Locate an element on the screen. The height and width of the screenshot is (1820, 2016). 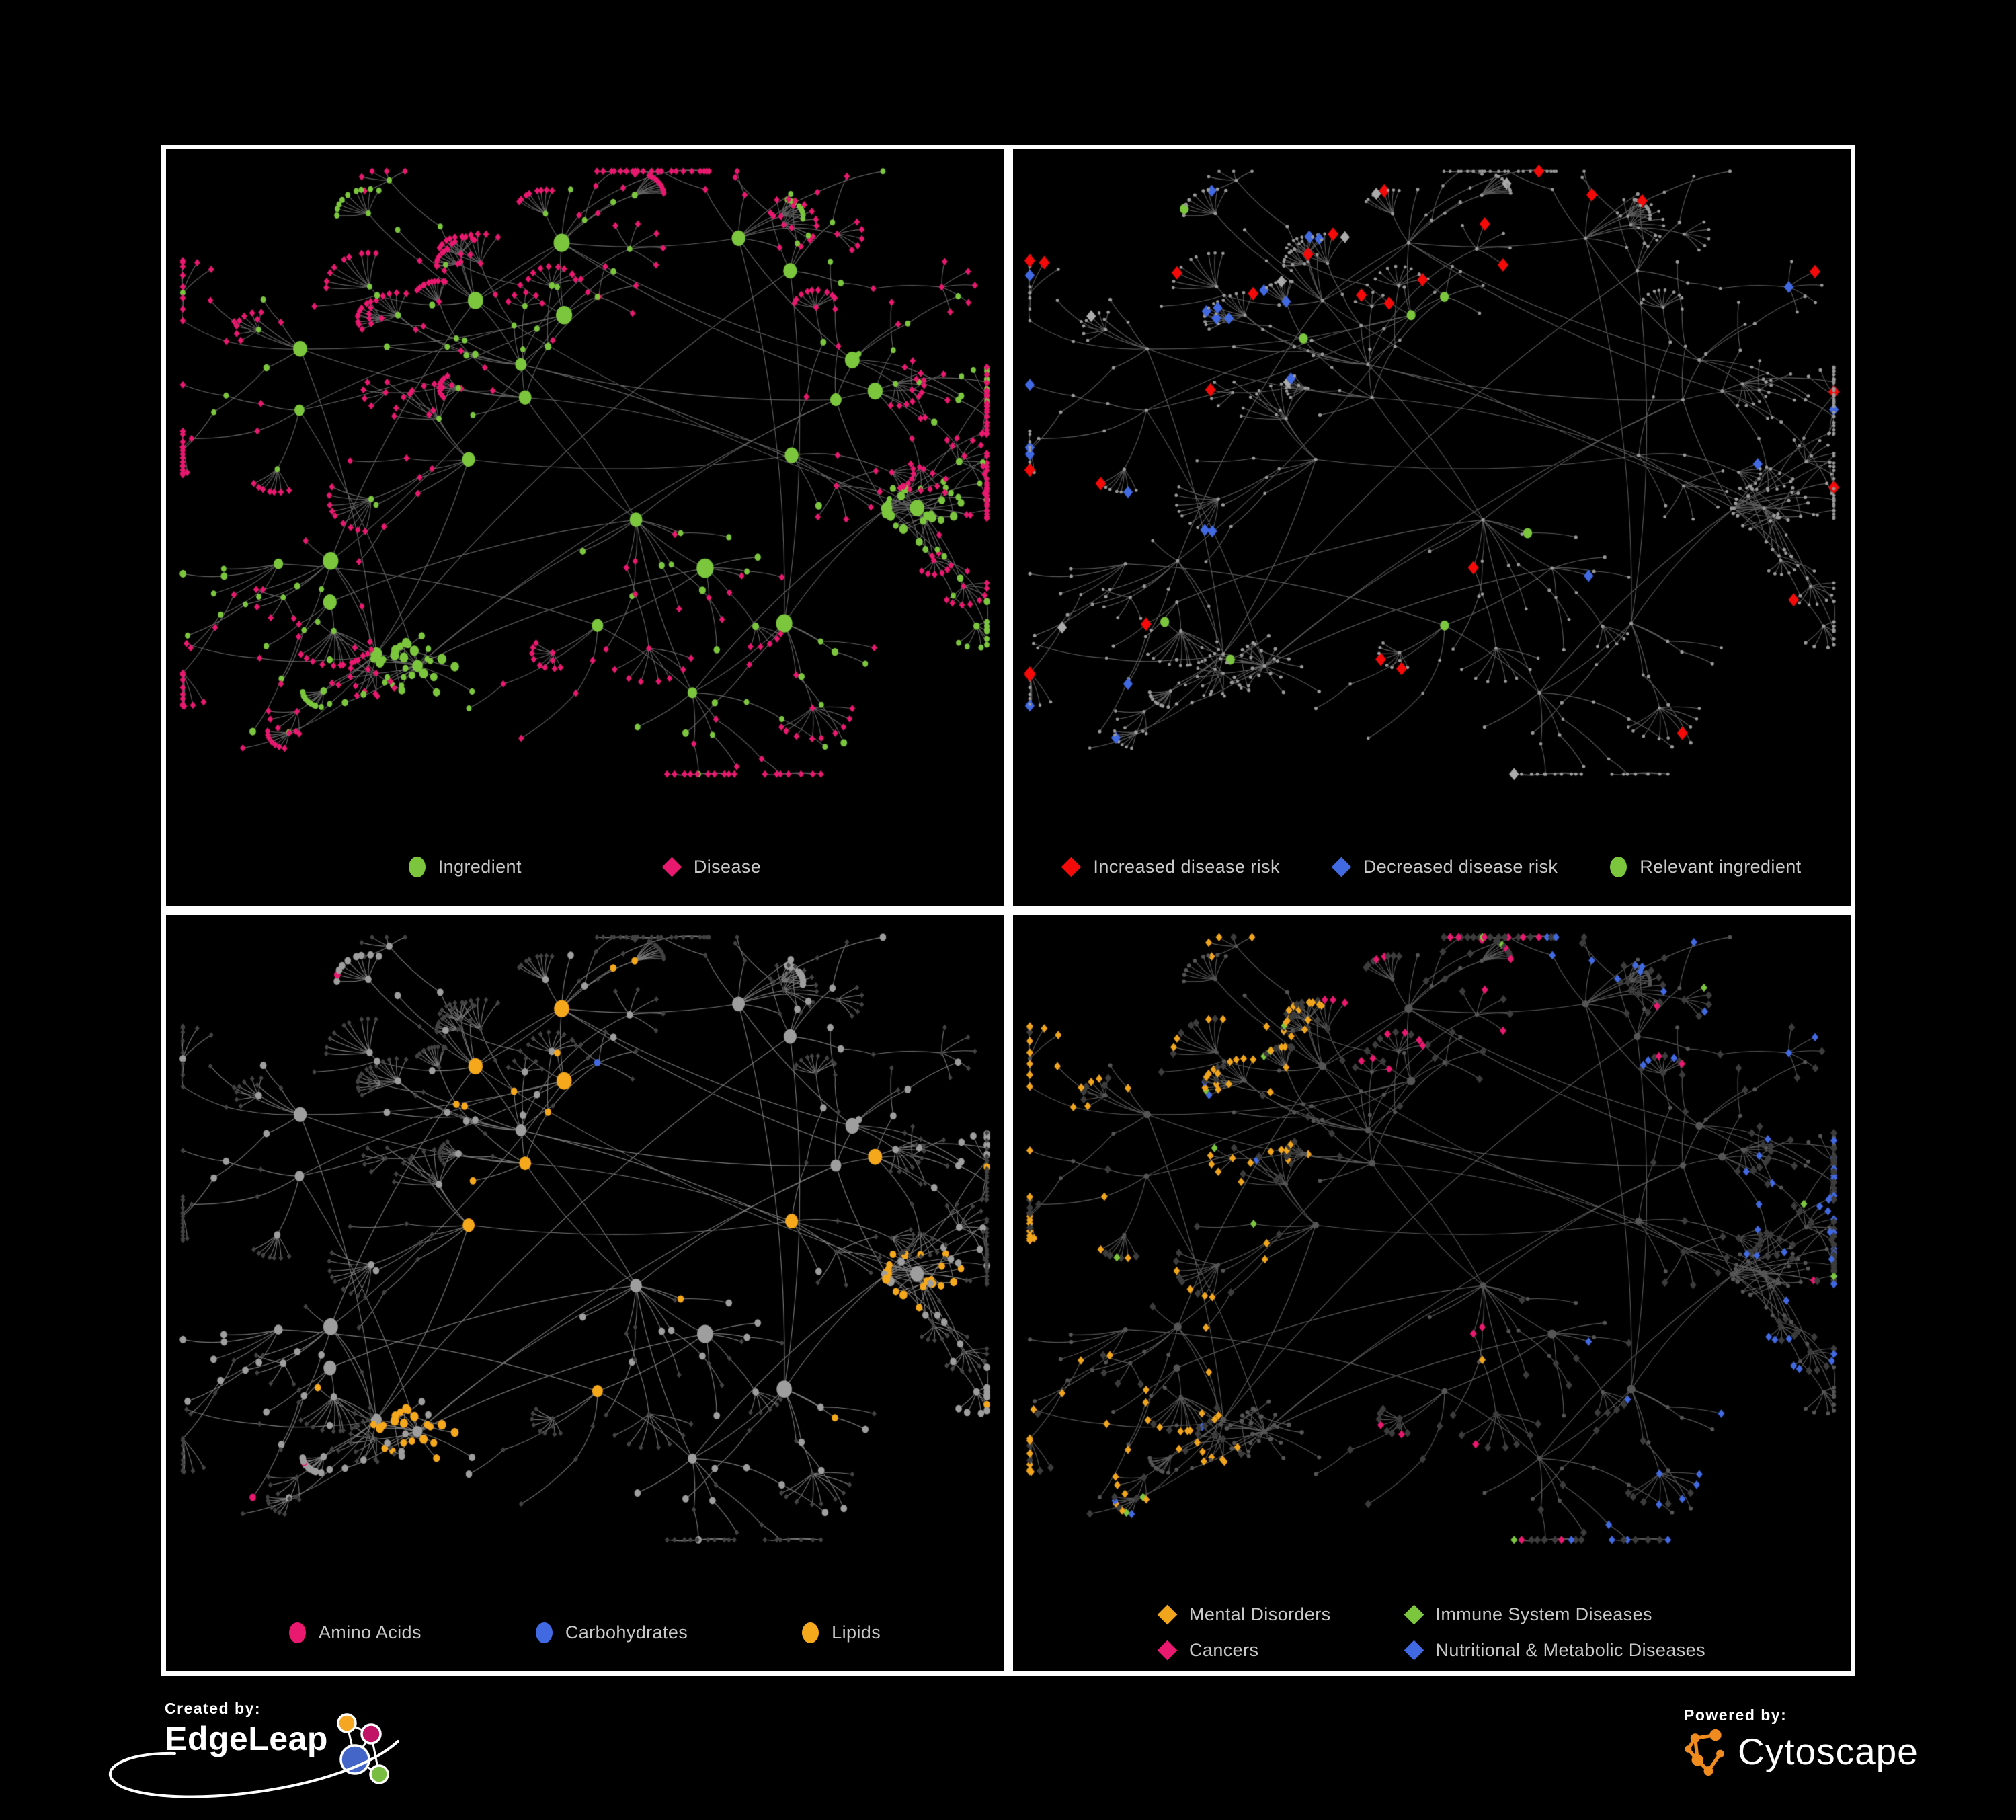
legend-item-increased-risk: Increased disease risk is located at coordinates (1170, 867).